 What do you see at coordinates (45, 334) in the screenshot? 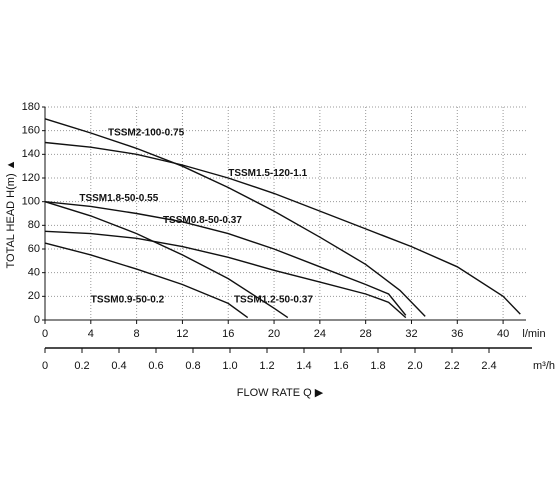
I see `x-tick-label: 0` at bounding box center [45, 334].